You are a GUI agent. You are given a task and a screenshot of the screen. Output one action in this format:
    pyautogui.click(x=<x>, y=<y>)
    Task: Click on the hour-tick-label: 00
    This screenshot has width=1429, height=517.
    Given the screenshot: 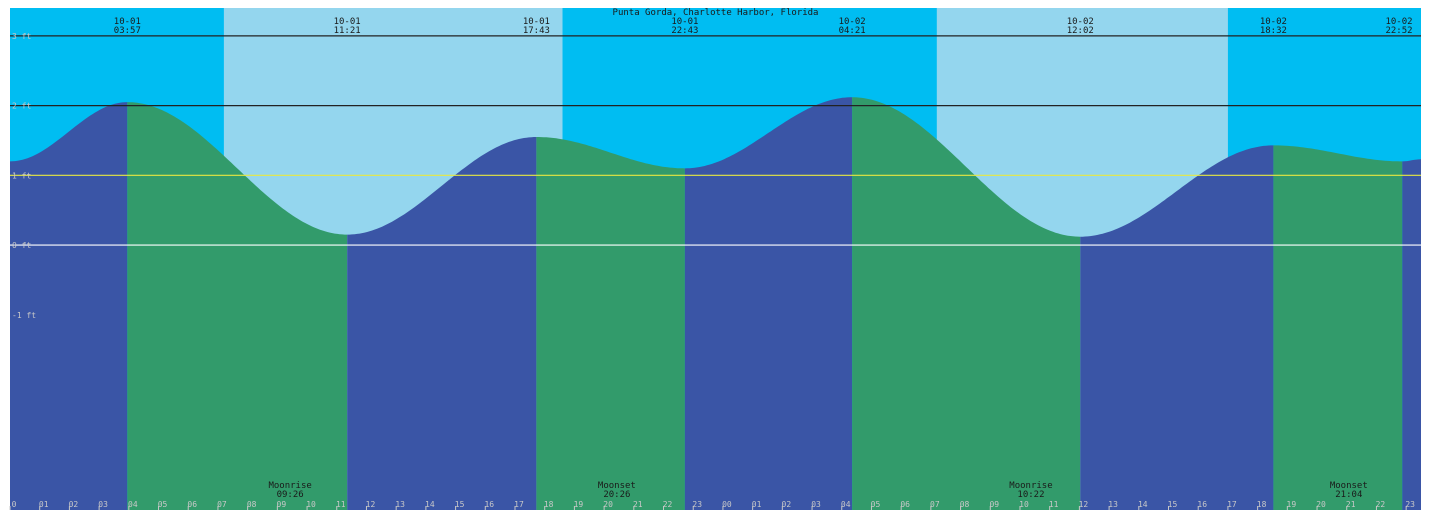 What is the action you would take?
    pyautogui.click(x=727, y=504)
    